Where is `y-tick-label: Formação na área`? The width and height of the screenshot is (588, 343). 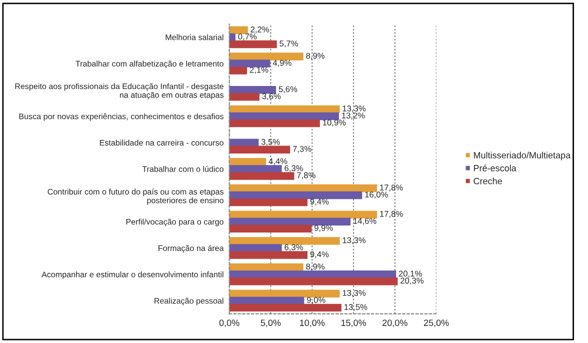
y-tick-label: Formação na área is located at coordinates (191, 249).